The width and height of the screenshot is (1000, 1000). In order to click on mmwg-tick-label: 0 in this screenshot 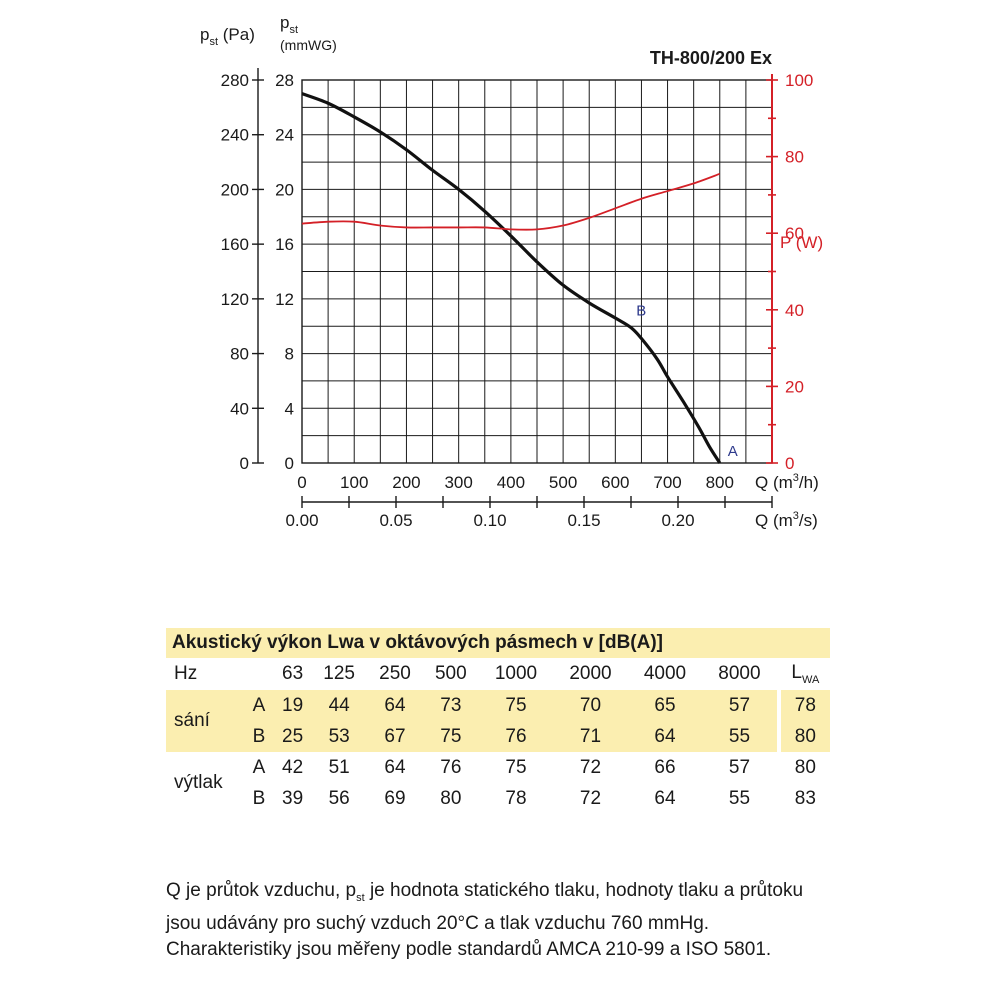, I will do `click(289, 463)`.